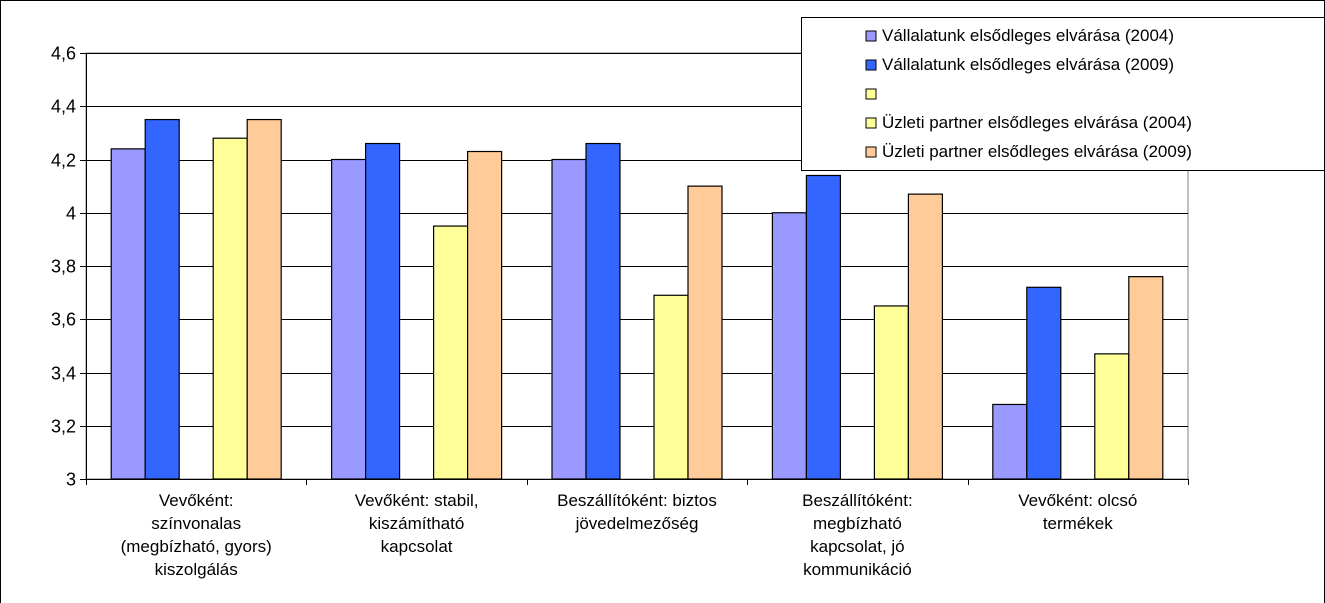 The image size is (1325, 603). What do you see at coordinates (1028, 35) in the screenshot?
I see `legend-label: Vállalatunk elsődleges elvárása (2004)` at bounding box center [1028, 35].